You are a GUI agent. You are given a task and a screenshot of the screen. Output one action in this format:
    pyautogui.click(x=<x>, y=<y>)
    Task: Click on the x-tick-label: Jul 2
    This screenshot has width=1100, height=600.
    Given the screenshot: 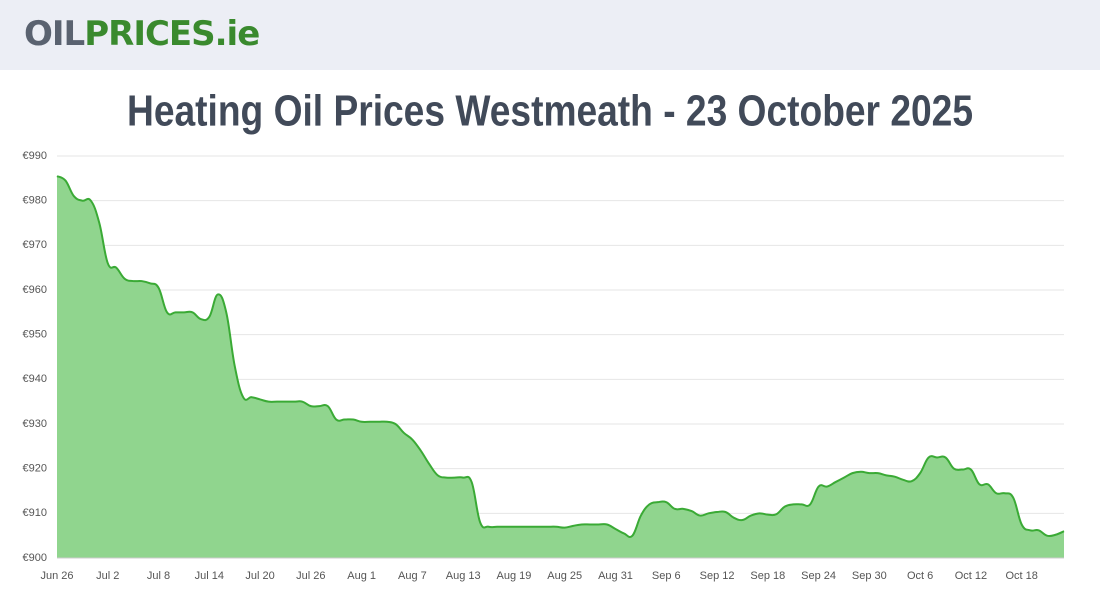 What is the action you would take?
    pyautogui.click(x=107, y=576)
    